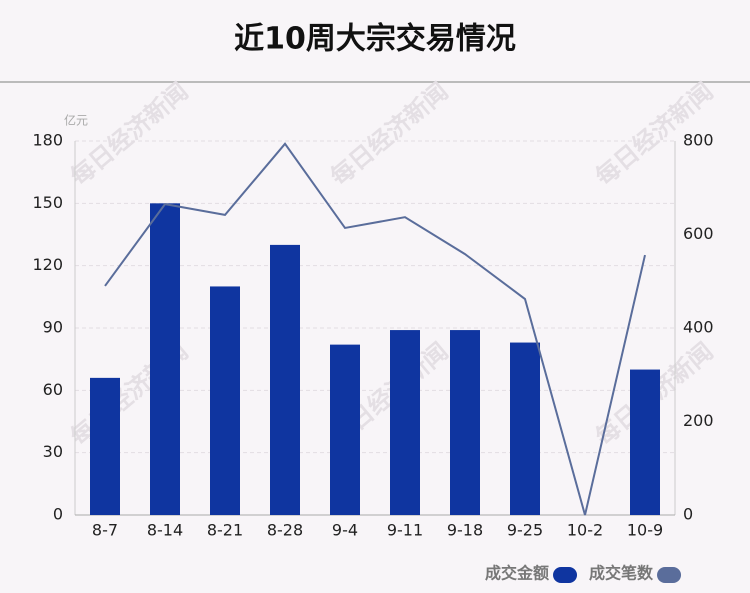  Describe the element at coordinates (345, 530) in the screenshot. I see `x-tick-label: 9-4` at that location.